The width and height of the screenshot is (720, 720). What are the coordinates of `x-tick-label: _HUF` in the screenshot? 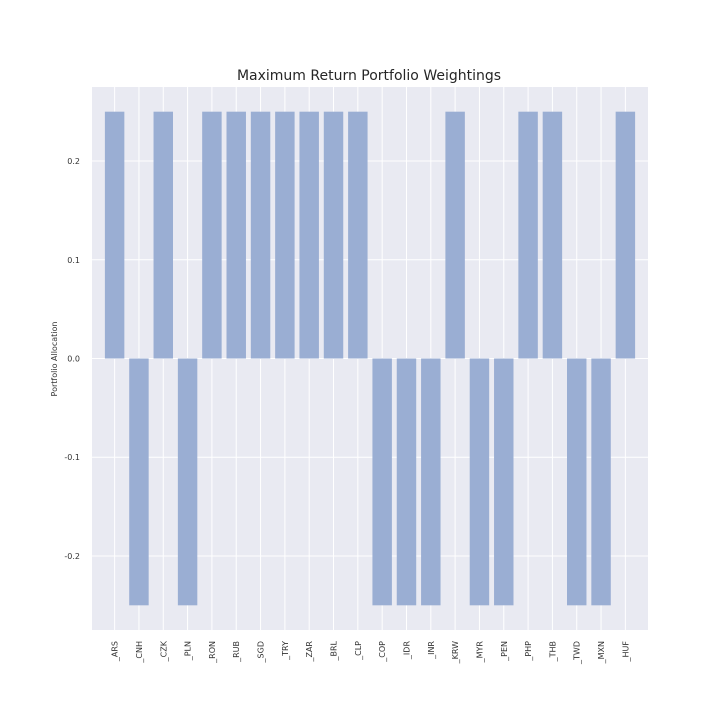 It's located at (625, 652).